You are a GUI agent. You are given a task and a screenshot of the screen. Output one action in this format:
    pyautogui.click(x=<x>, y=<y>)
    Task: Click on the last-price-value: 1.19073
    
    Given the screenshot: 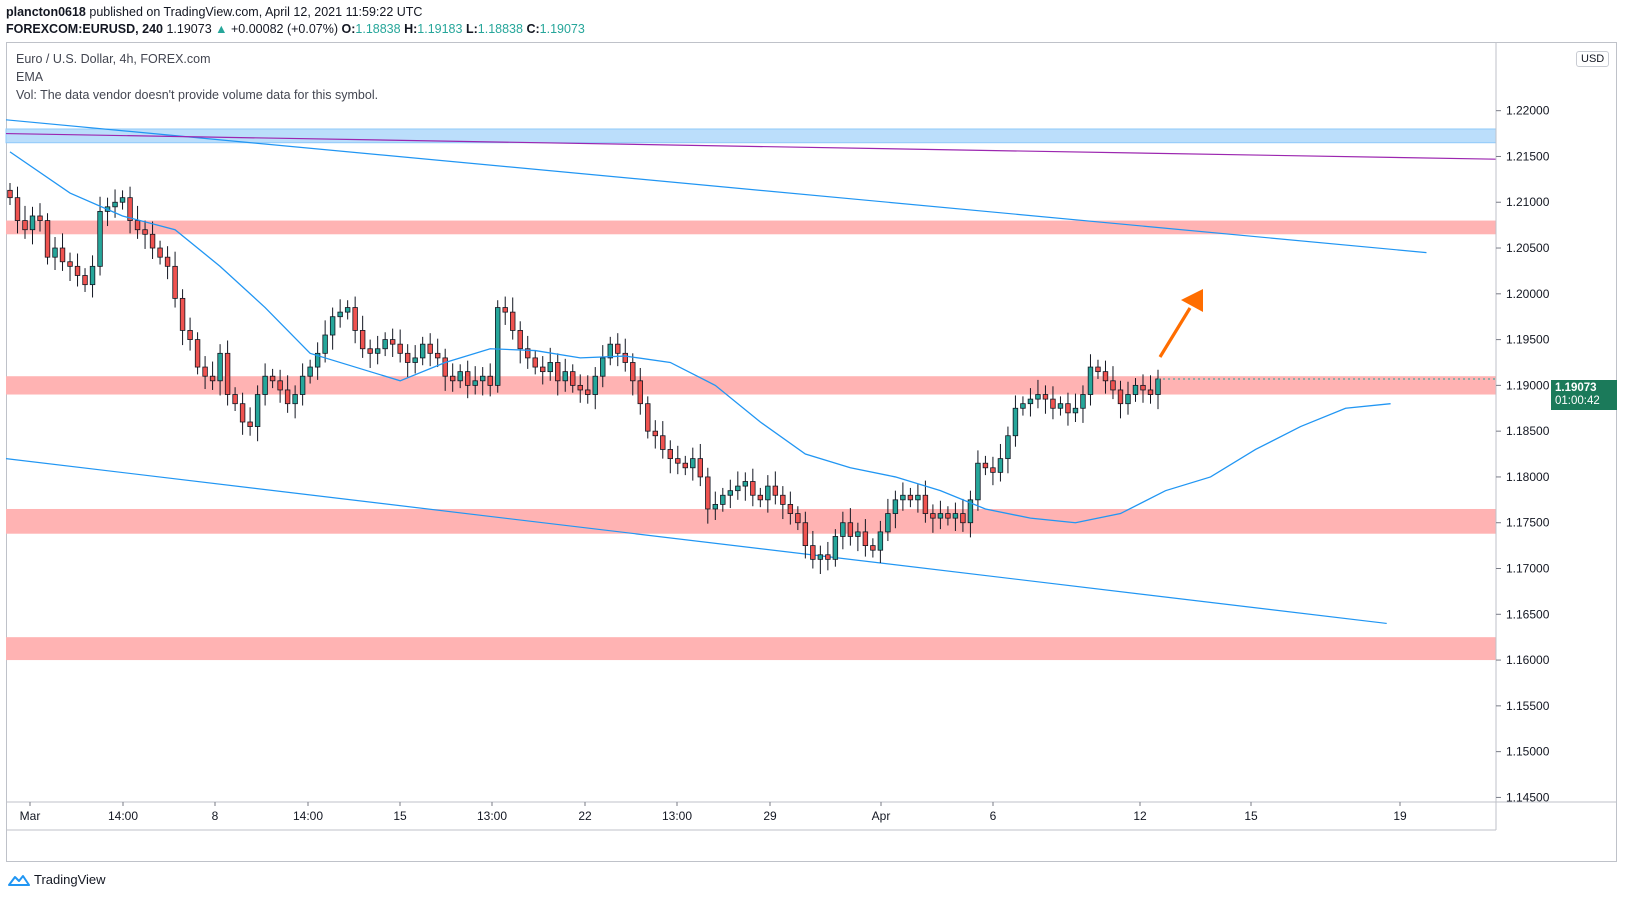 What is the action you would take?
    pyautogui.click(x=1576, y=388)
    